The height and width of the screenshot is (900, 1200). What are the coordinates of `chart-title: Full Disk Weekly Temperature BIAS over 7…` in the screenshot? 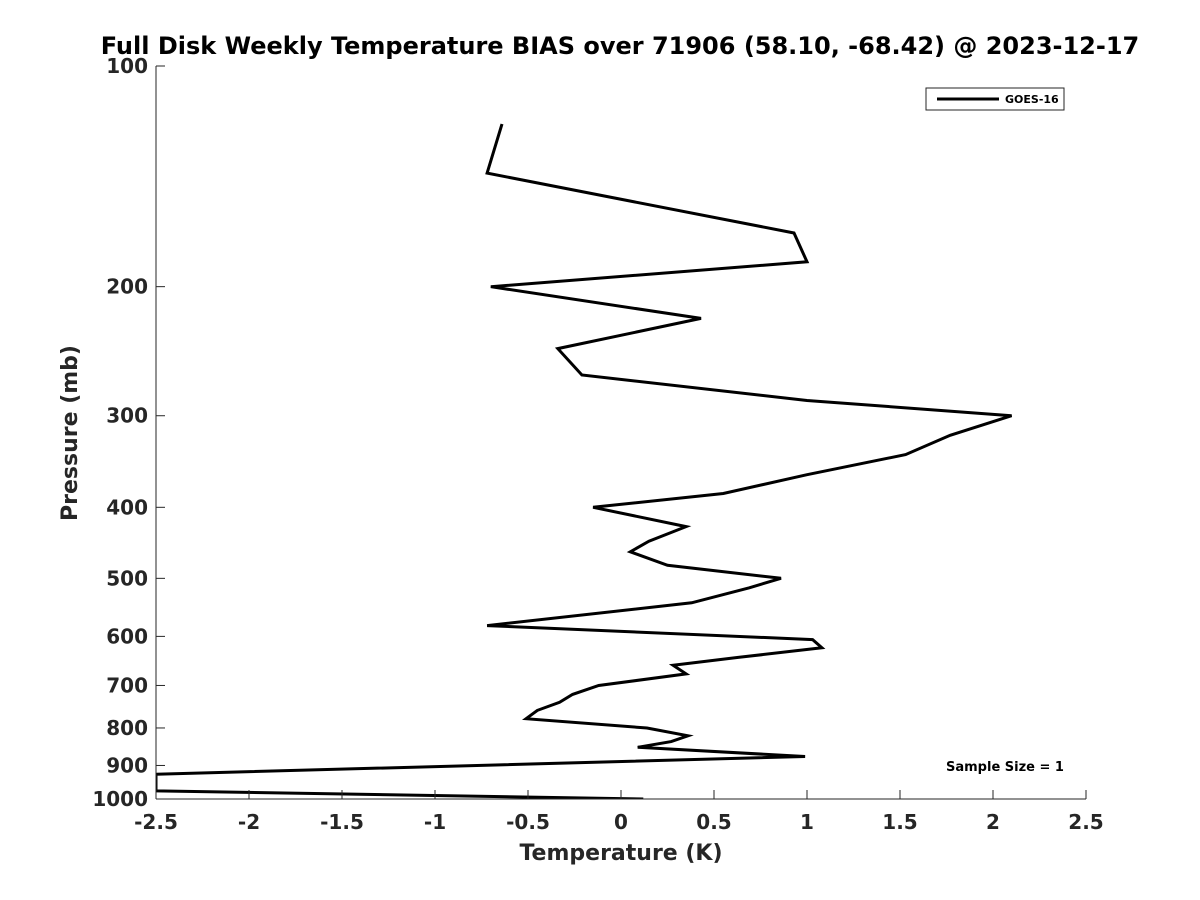 It's located at (620, 46).